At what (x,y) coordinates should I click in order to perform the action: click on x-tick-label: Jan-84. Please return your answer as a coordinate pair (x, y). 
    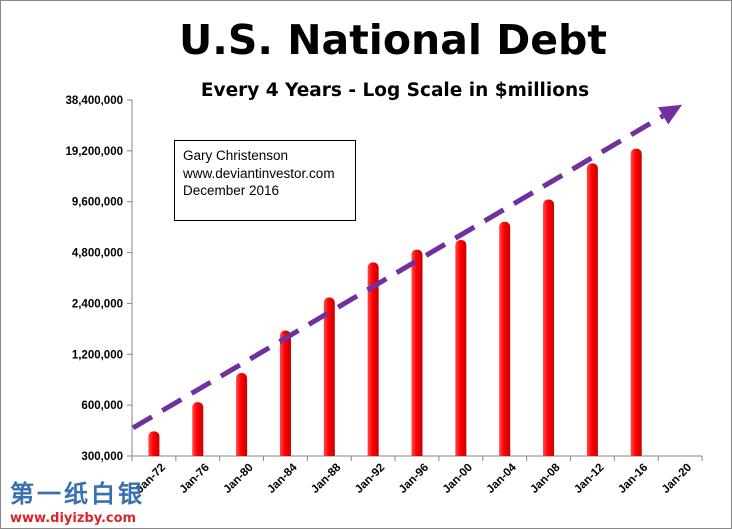
    Looking at the image, I should click on (282, 478).